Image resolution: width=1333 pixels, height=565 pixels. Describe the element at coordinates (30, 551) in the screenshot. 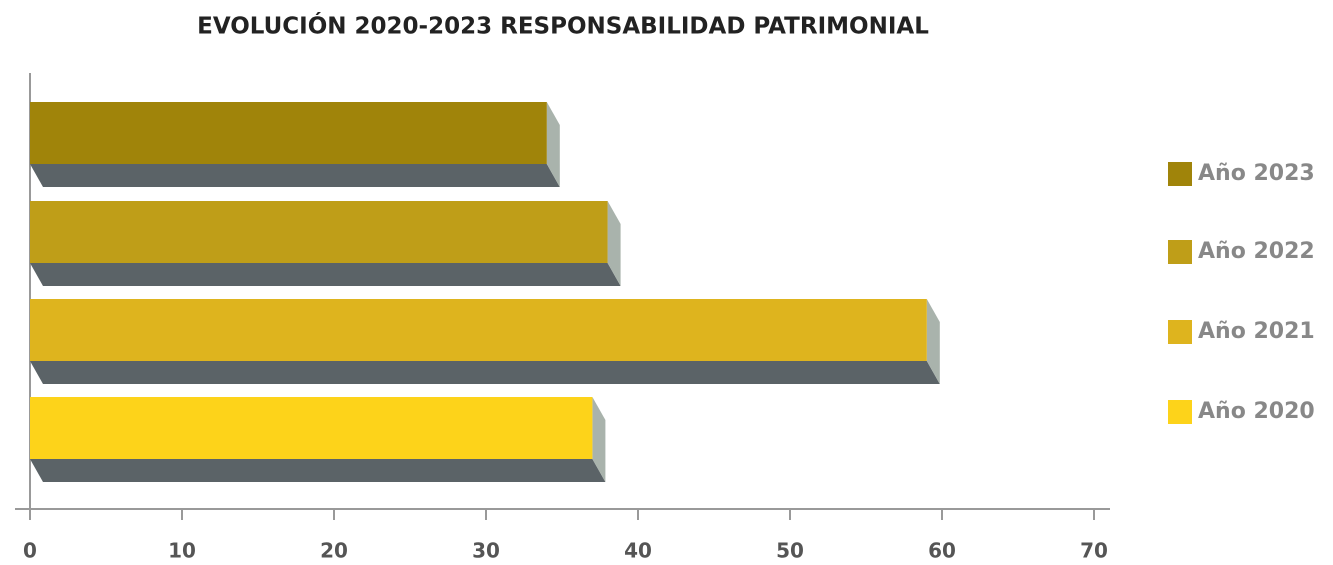

I see `x-tick-label: 0` at that location.